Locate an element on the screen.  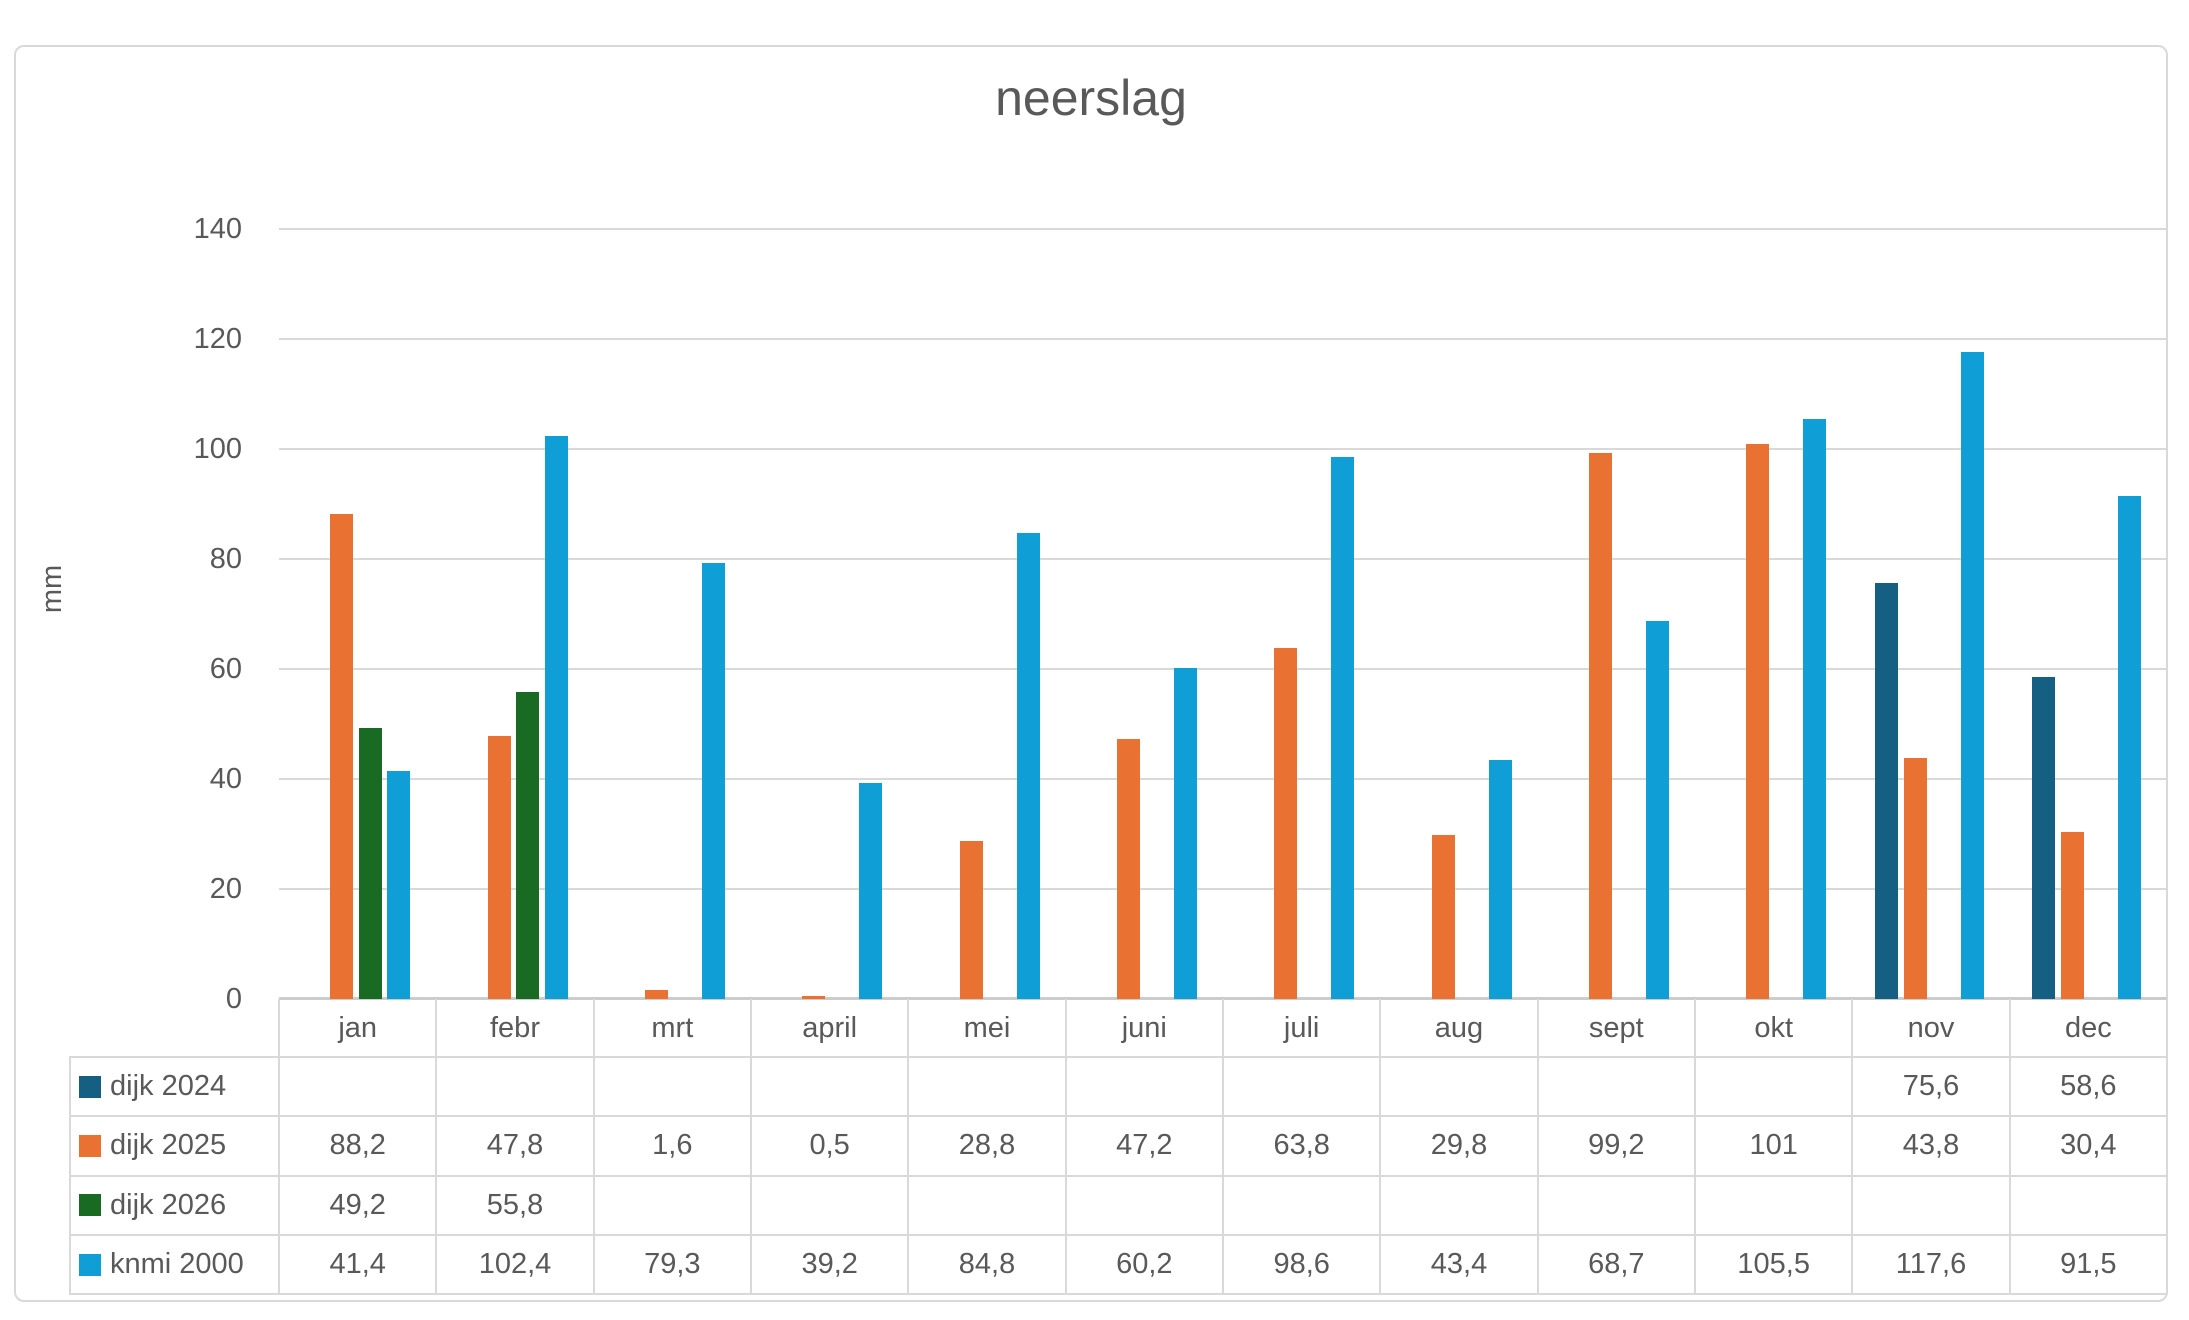
legend-key-dijk-2026-icon is located at coordinates (90, 1205).